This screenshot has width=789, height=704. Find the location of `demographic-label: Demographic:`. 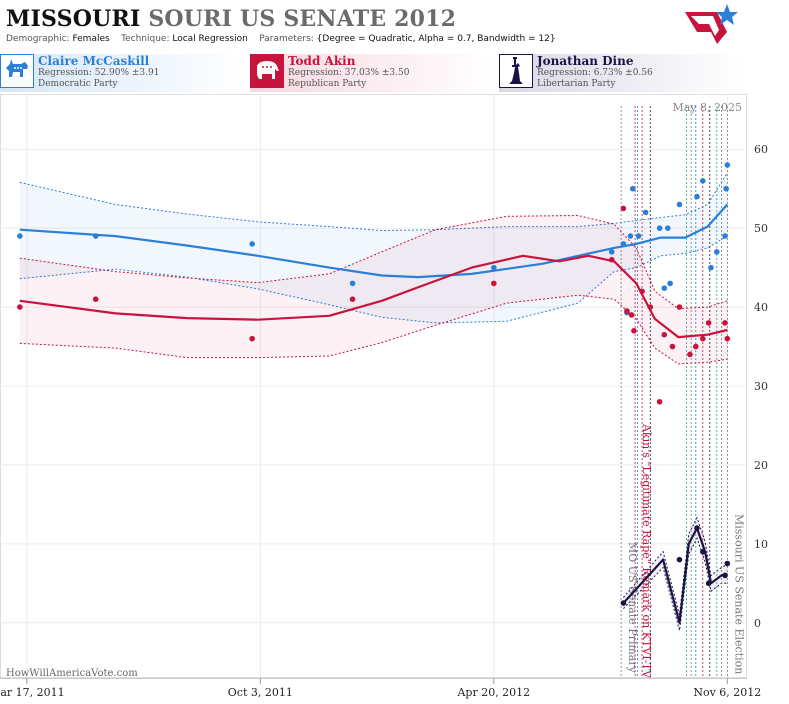

demographic-label: Demographic: is located at coordinates (38, 39).